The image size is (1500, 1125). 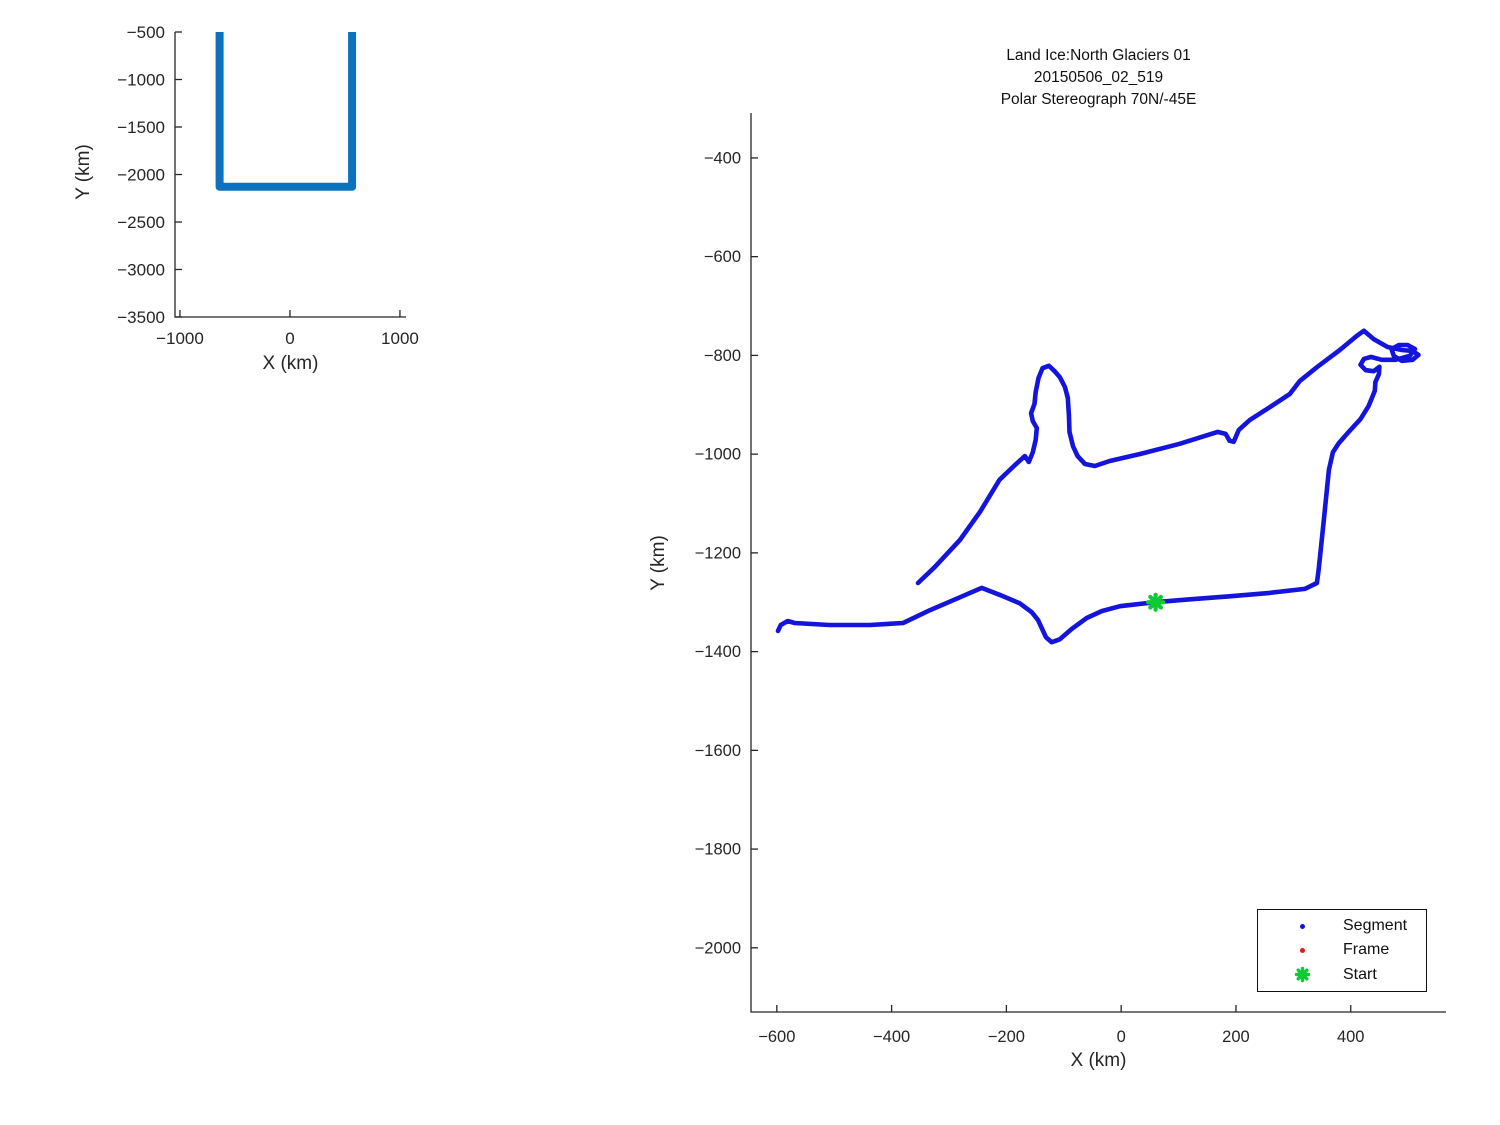 I want to click on legend-box: Segment Frame Start, so click(x=1342, y=950).